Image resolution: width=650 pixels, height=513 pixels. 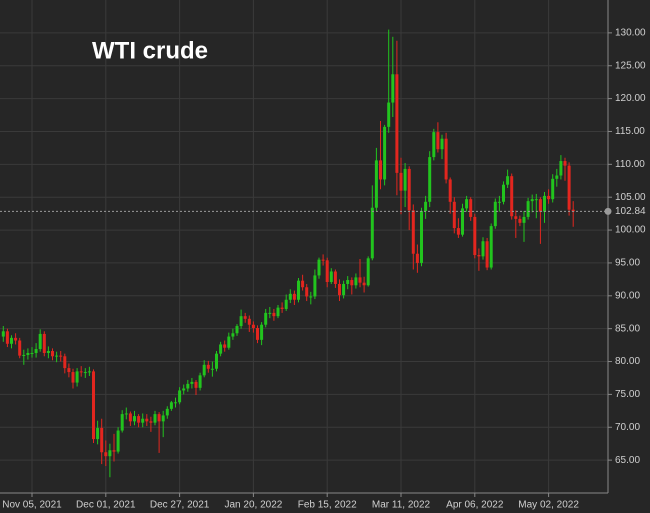 What do you see at coordinates (180, 505) in the screenshot?
I see `x-tick-label: Dec 27, 2021` at bounding box center [180, 505].